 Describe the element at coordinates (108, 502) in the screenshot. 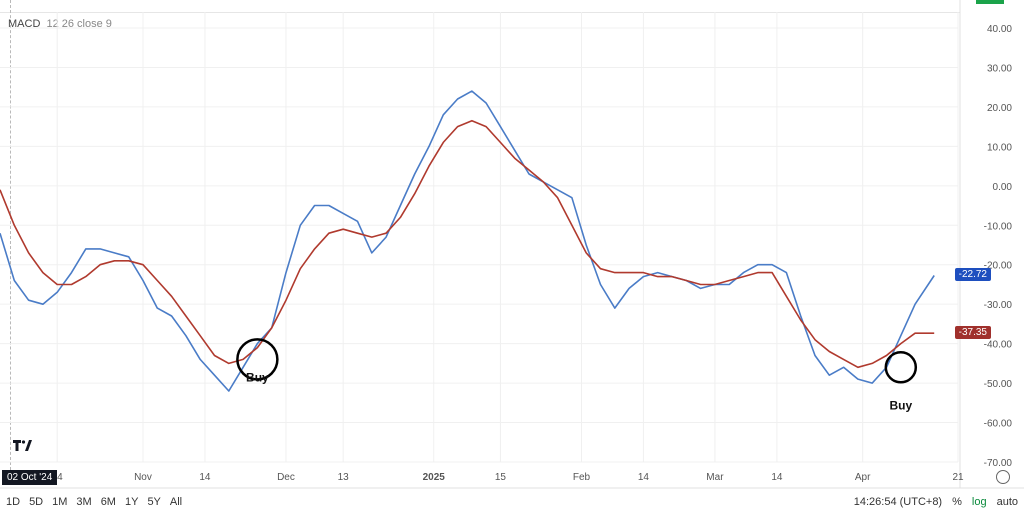

I see `timeframe-6m: 6M` at that location.